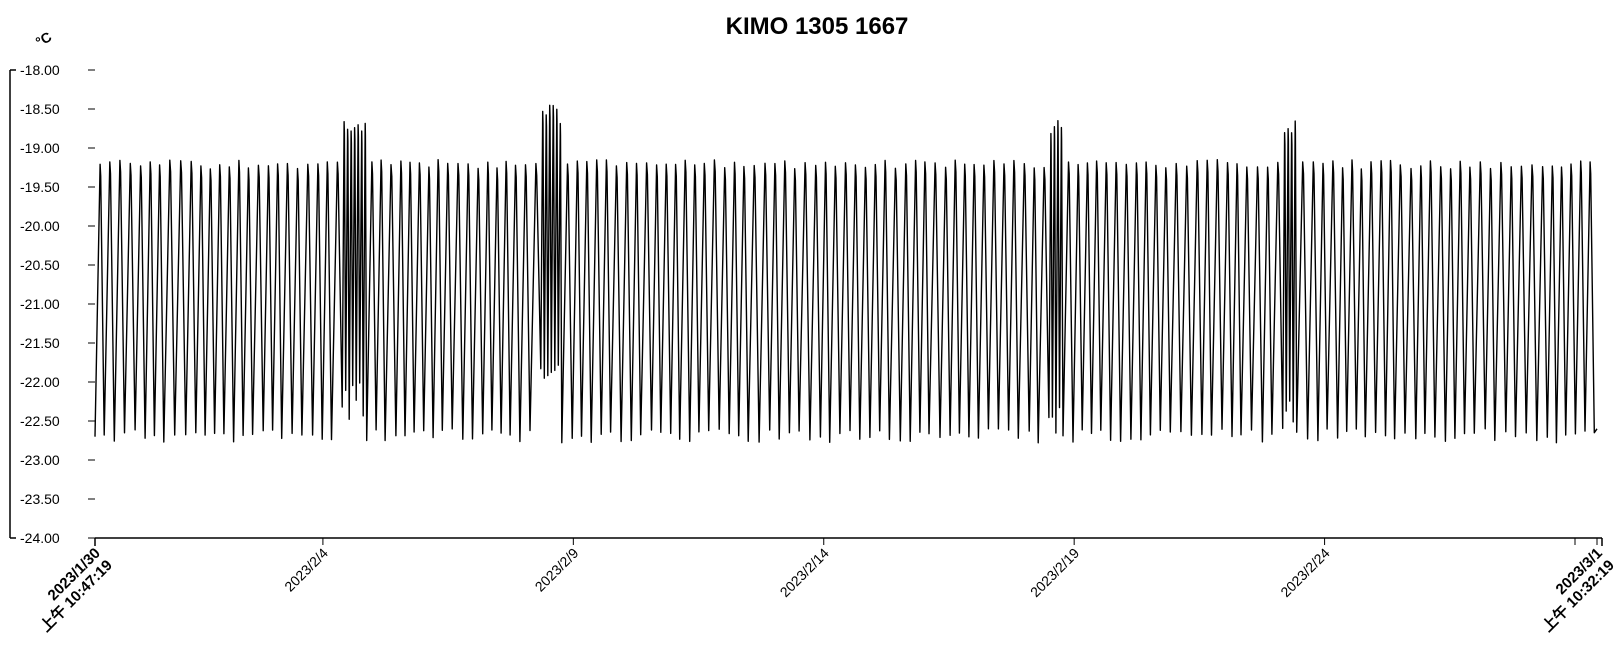  I want to click on x-tick-label: 2023/2/24, so click(1305, 573).